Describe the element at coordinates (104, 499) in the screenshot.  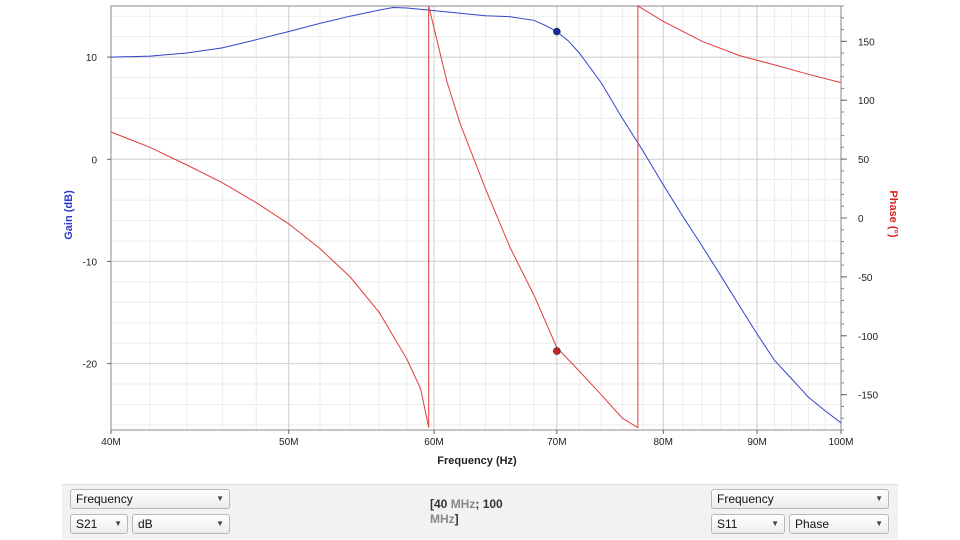
I see `left-x-axis-select-value: Frequency` at that location.